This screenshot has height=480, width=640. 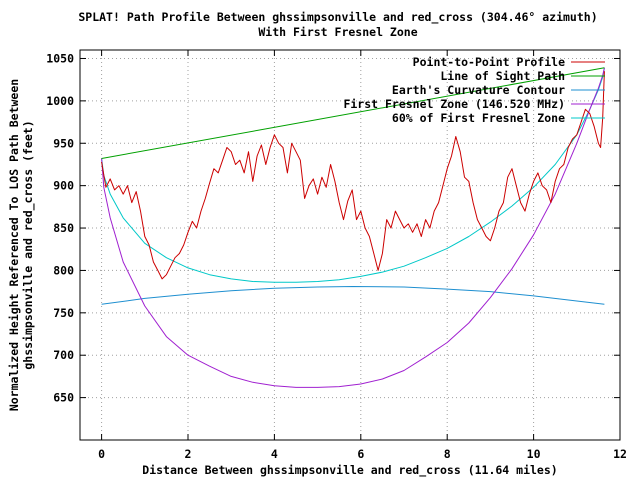 I want to click on y-axis-label-line2: ghssimpsonville and red_cross (feet), so click(x=28, y=244).